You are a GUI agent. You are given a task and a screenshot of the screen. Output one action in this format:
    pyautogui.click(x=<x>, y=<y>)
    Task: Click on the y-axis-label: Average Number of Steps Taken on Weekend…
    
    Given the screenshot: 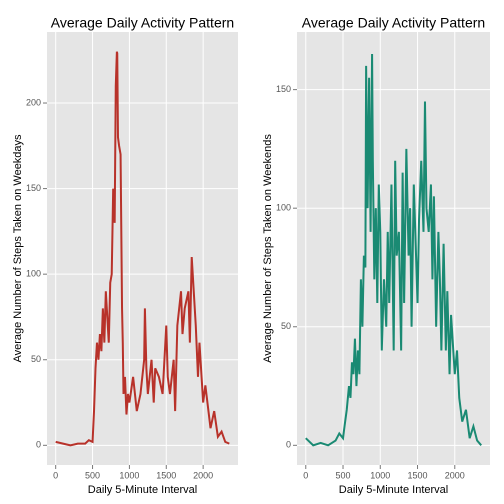 What is the action you would take?
    pyautogui.click(x=268, y=248)
    